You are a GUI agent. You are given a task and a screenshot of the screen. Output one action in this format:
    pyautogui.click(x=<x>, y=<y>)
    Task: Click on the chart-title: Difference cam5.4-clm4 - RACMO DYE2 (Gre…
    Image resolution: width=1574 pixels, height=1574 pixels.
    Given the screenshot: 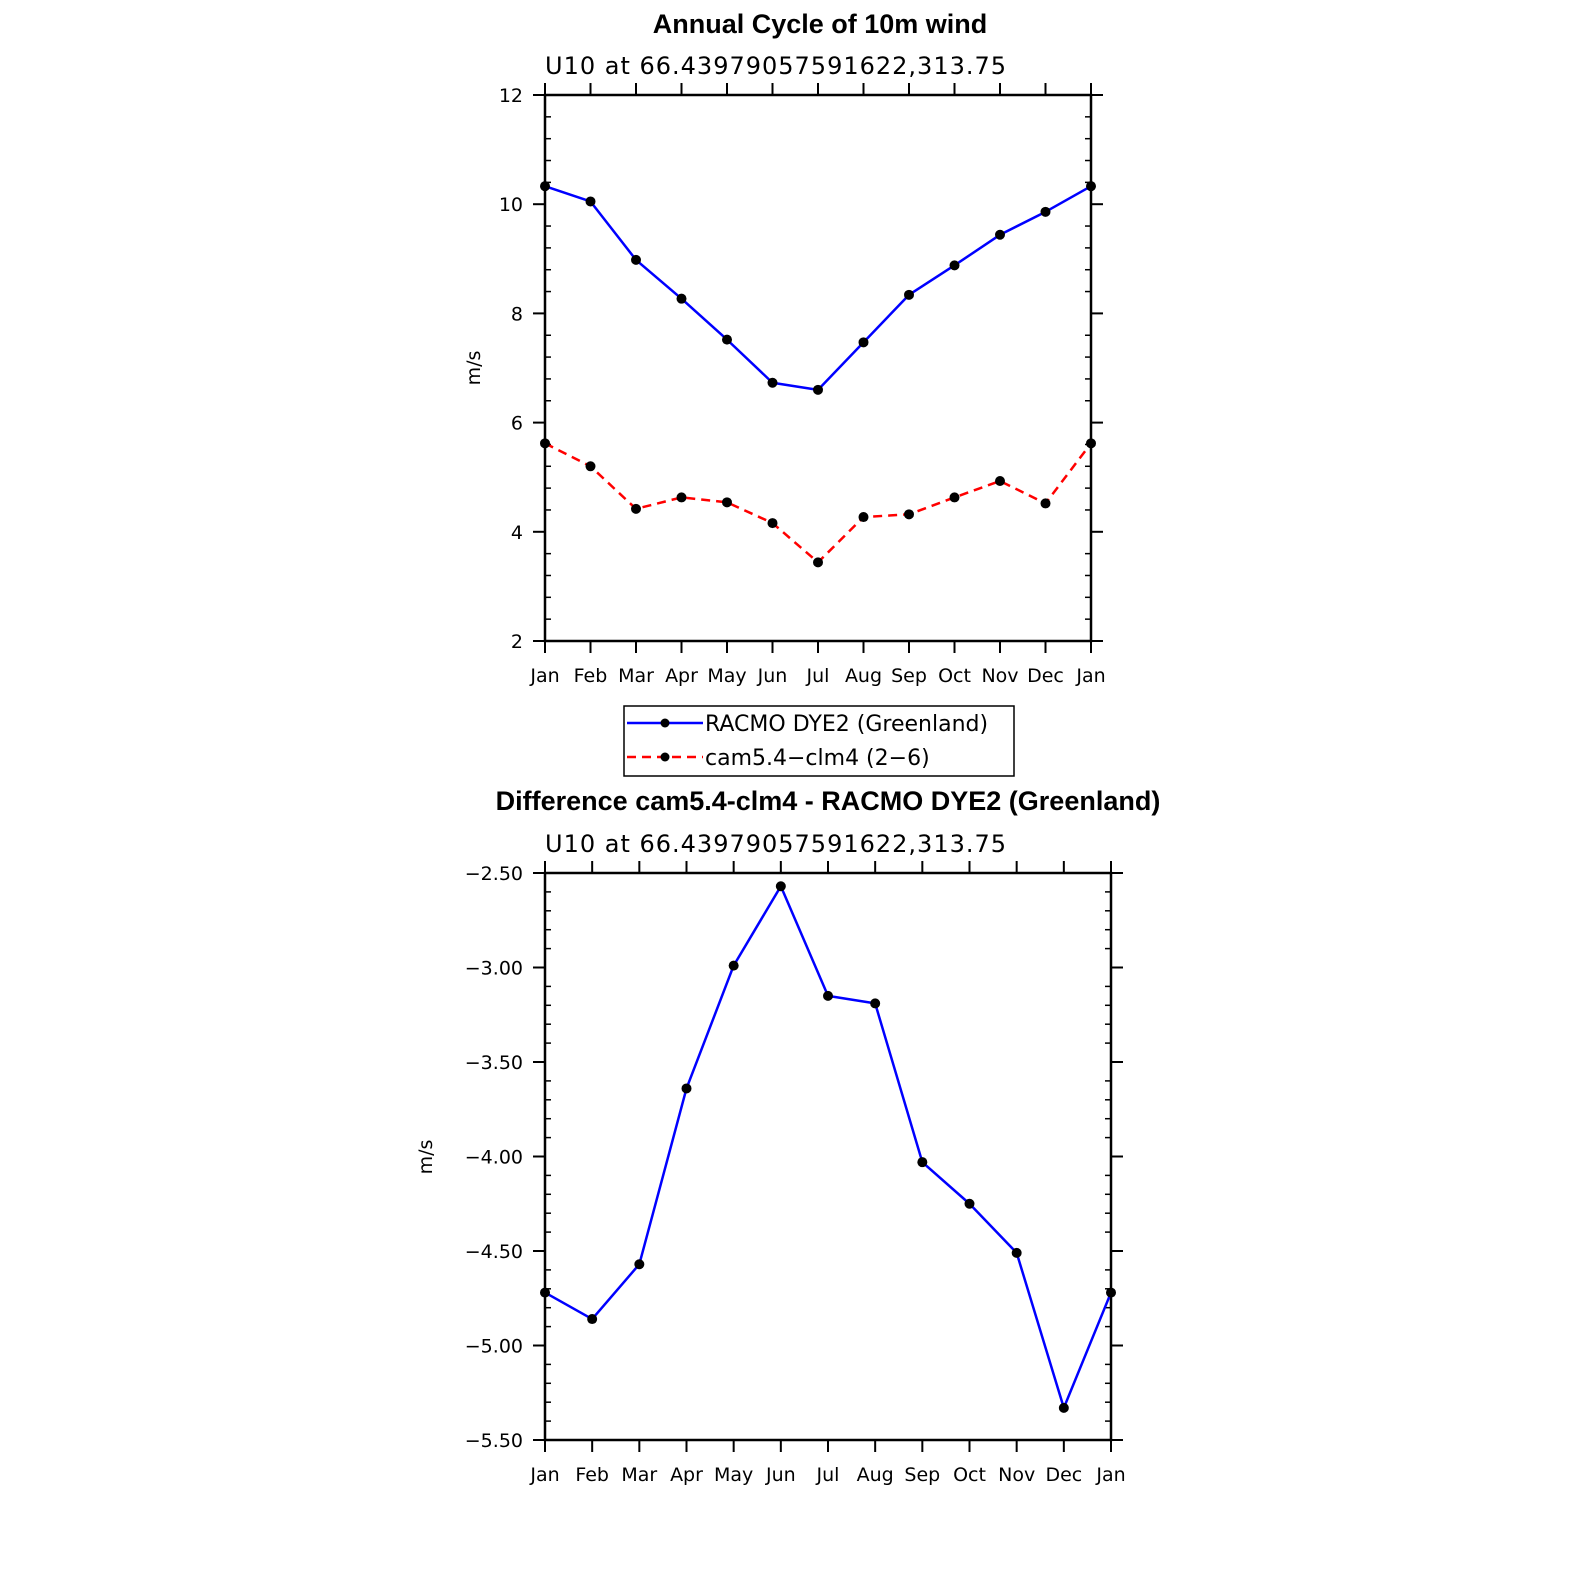 What is the action you would take?
    pyautogui.click(x=828, y=801)
    